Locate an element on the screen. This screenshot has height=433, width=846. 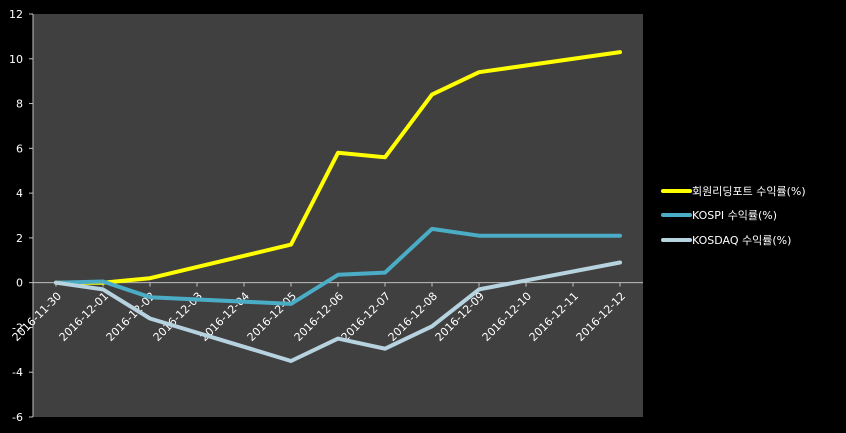
y-tick-label: 8 is located at coordinates (19, 104).